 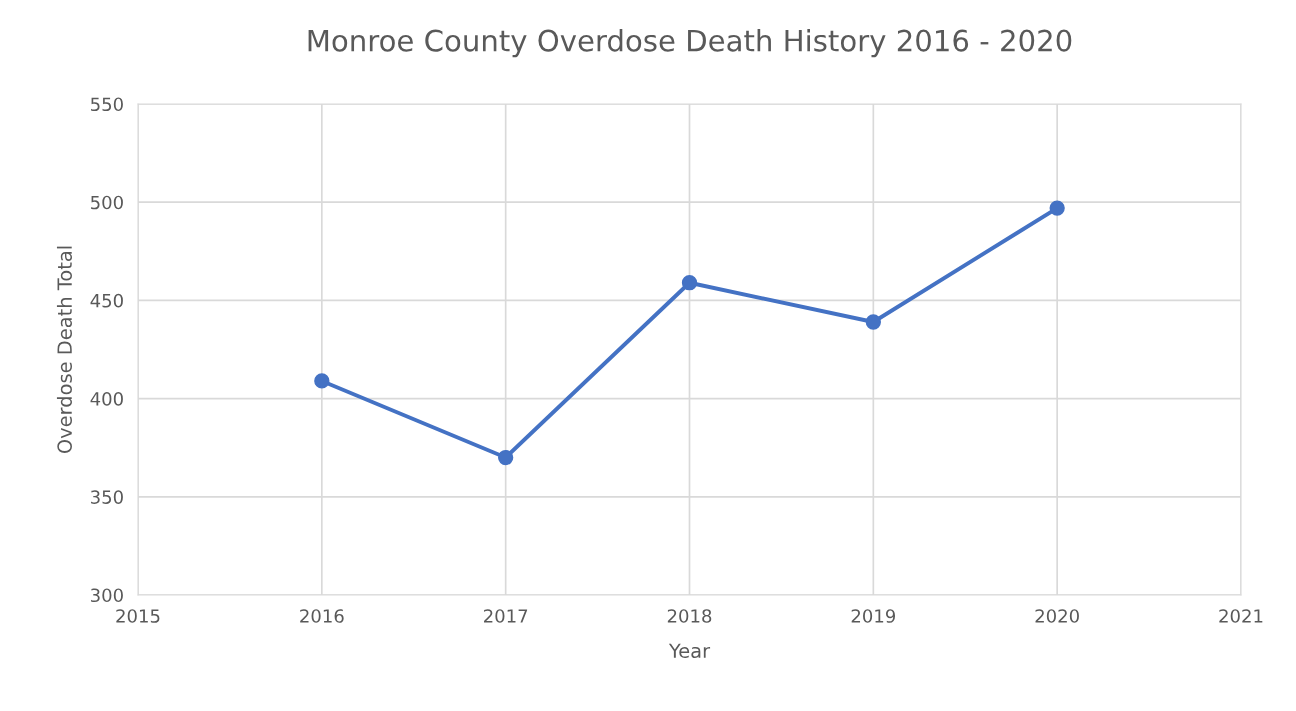 I want to click on x-tick-label: 2019, so click(x=873, y=616).